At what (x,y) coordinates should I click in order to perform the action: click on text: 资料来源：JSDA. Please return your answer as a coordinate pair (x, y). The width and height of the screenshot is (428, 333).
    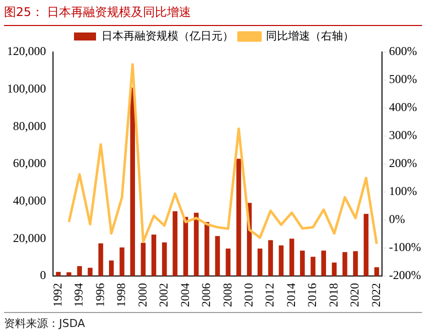
    Looking at the image, I should click on (213, 321).